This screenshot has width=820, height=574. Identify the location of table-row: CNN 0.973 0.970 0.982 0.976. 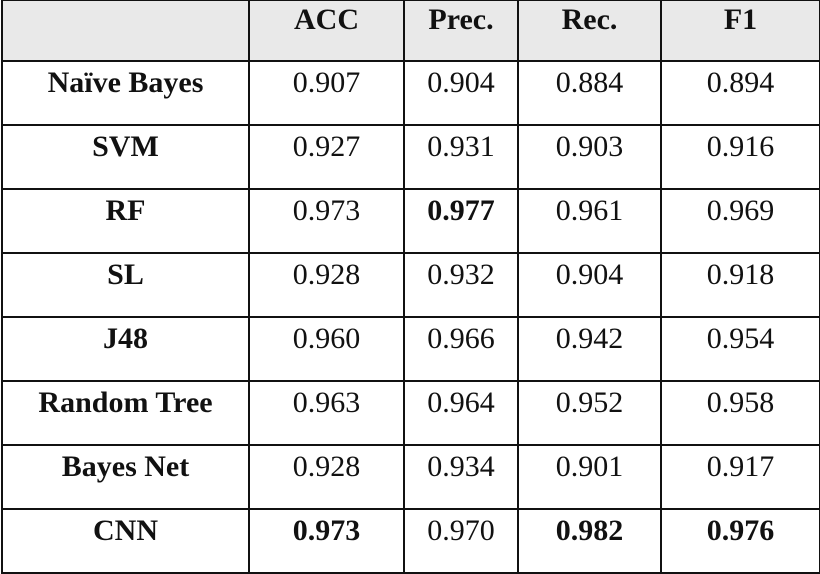
(410, 541).